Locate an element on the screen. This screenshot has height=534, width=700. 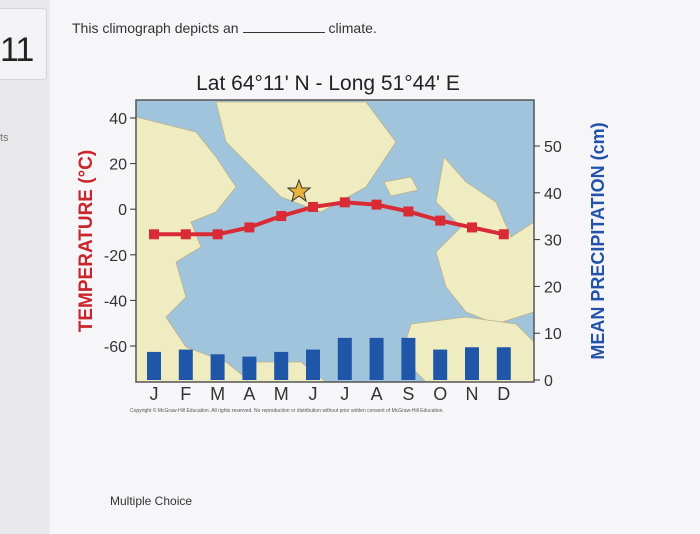
temperature-line is located at coordinates (329, 218).